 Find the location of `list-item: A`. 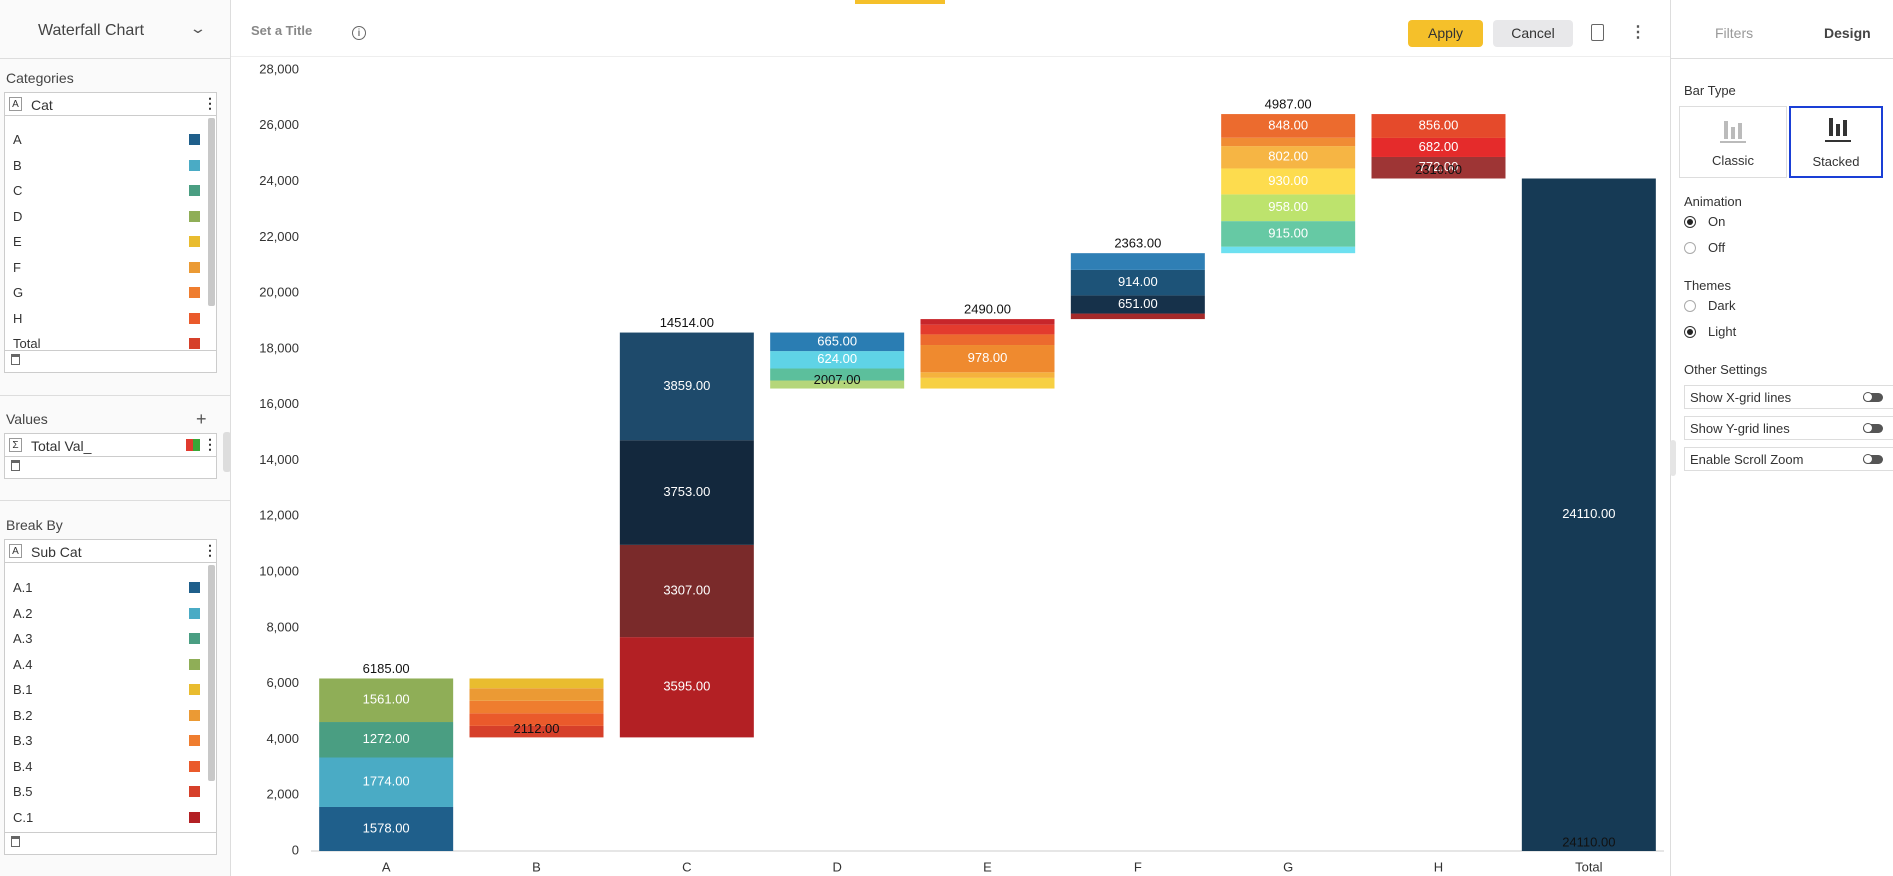

list-item: A is located at coordinates (17, 139).